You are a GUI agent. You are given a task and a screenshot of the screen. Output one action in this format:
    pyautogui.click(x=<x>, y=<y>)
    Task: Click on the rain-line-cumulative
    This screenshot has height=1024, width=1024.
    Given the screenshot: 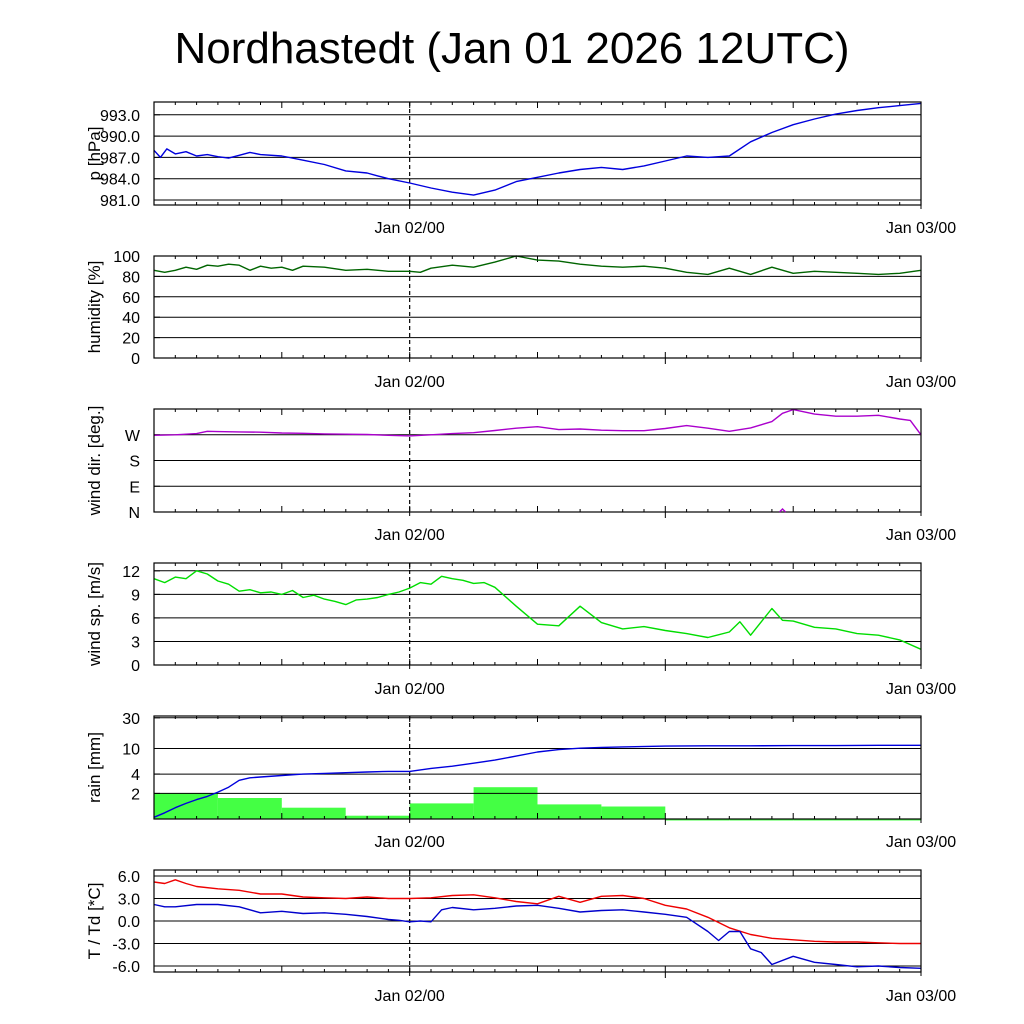 What is the action you would take?
    pyautogui.click(x=537, y=781)
    